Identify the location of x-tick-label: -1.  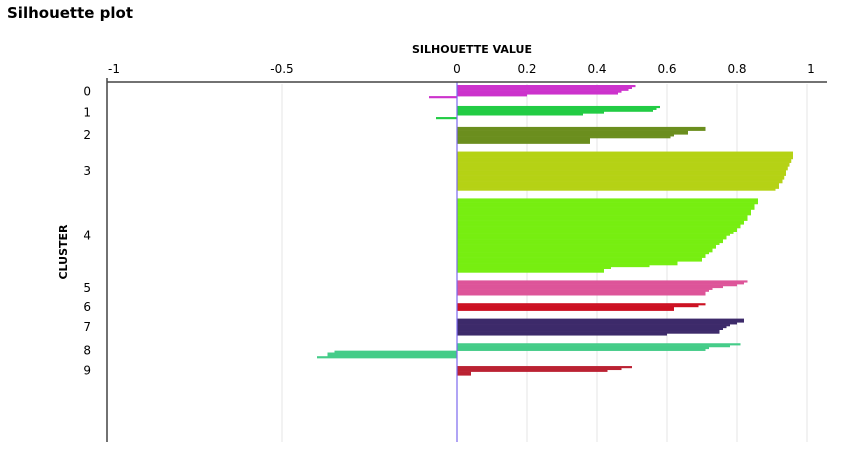
(114, 69).